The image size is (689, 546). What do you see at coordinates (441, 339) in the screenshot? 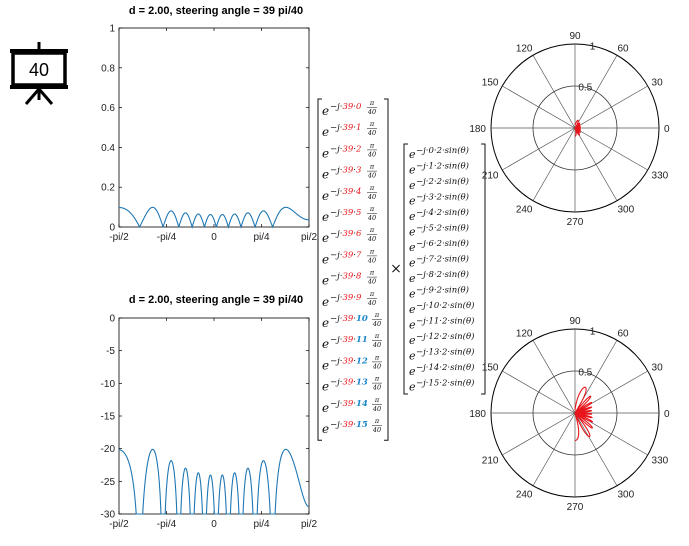
I see `matrix-right-entry: e −j·12·2·sin(θ)` at bounding box center [441, 339].